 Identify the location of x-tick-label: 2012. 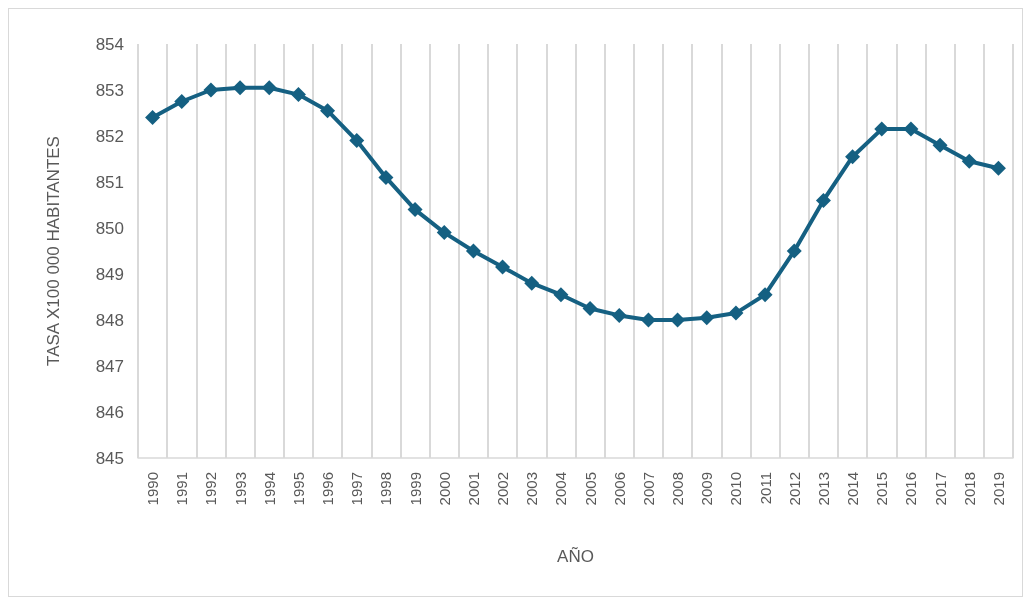
(794, 489).